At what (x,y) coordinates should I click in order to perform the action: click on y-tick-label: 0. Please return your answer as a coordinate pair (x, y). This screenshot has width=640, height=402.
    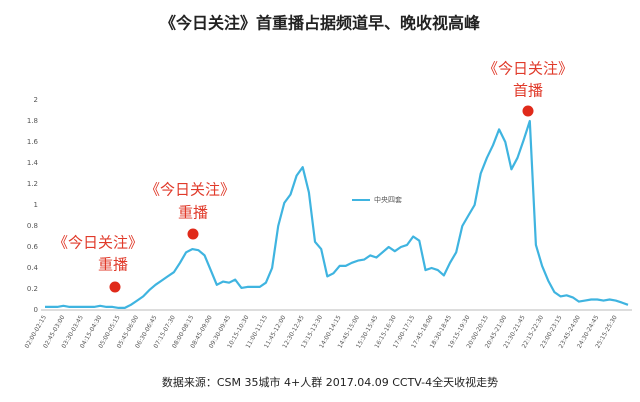
    Looking at the image, I should click on (36, 310).